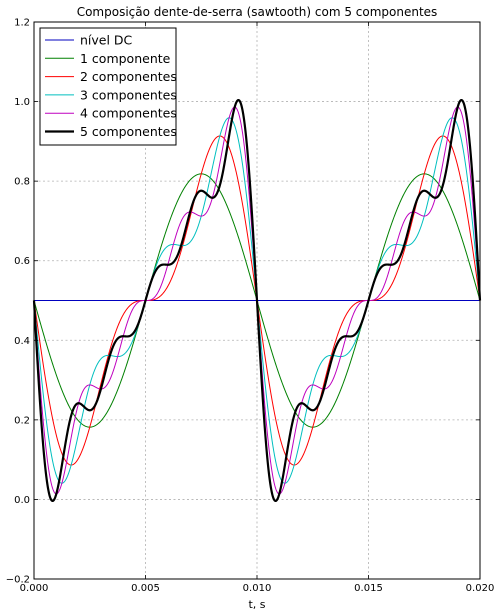 This screenshot has width=500, height=616. Describe the element at coordinates (257, 588) in the screenshot. I see `x-tick-label: 0.010` at that location.